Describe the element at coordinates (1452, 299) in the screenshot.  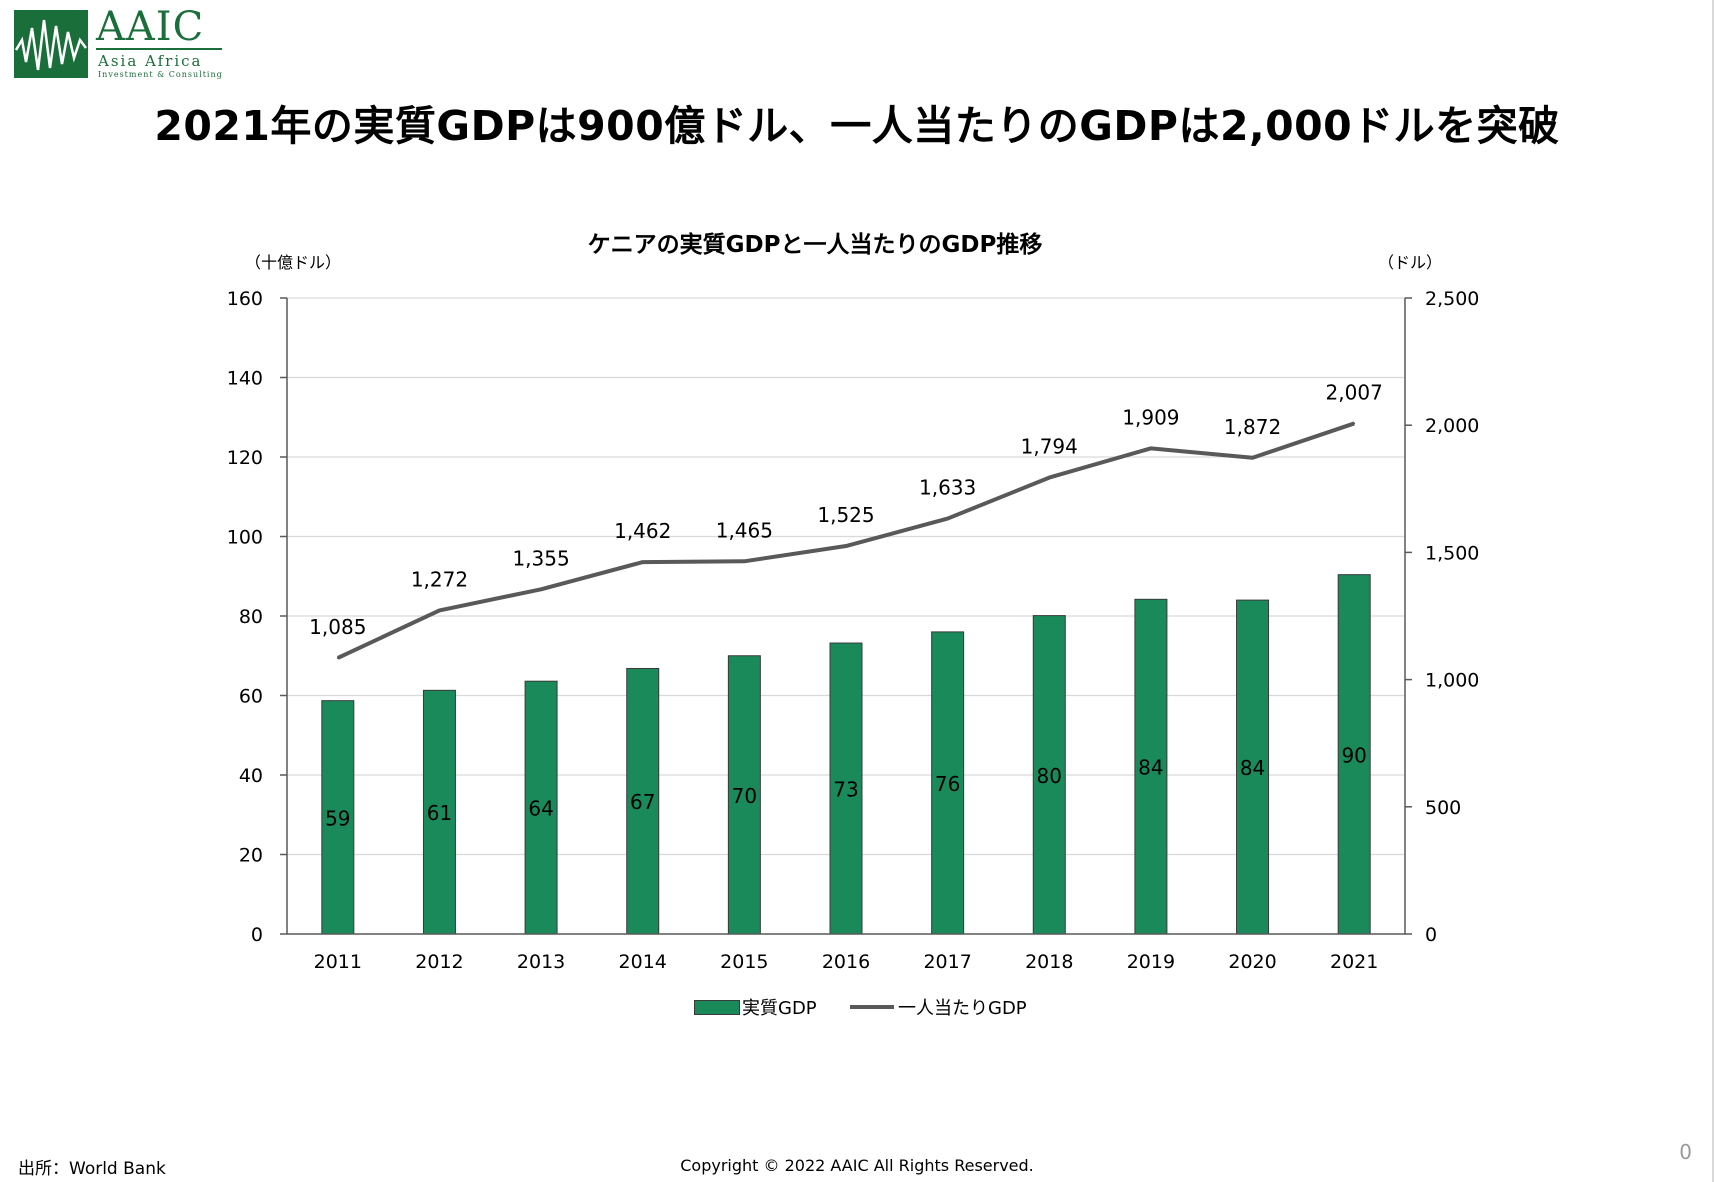
I see `y-right-tick-label: 2,500` at that location.